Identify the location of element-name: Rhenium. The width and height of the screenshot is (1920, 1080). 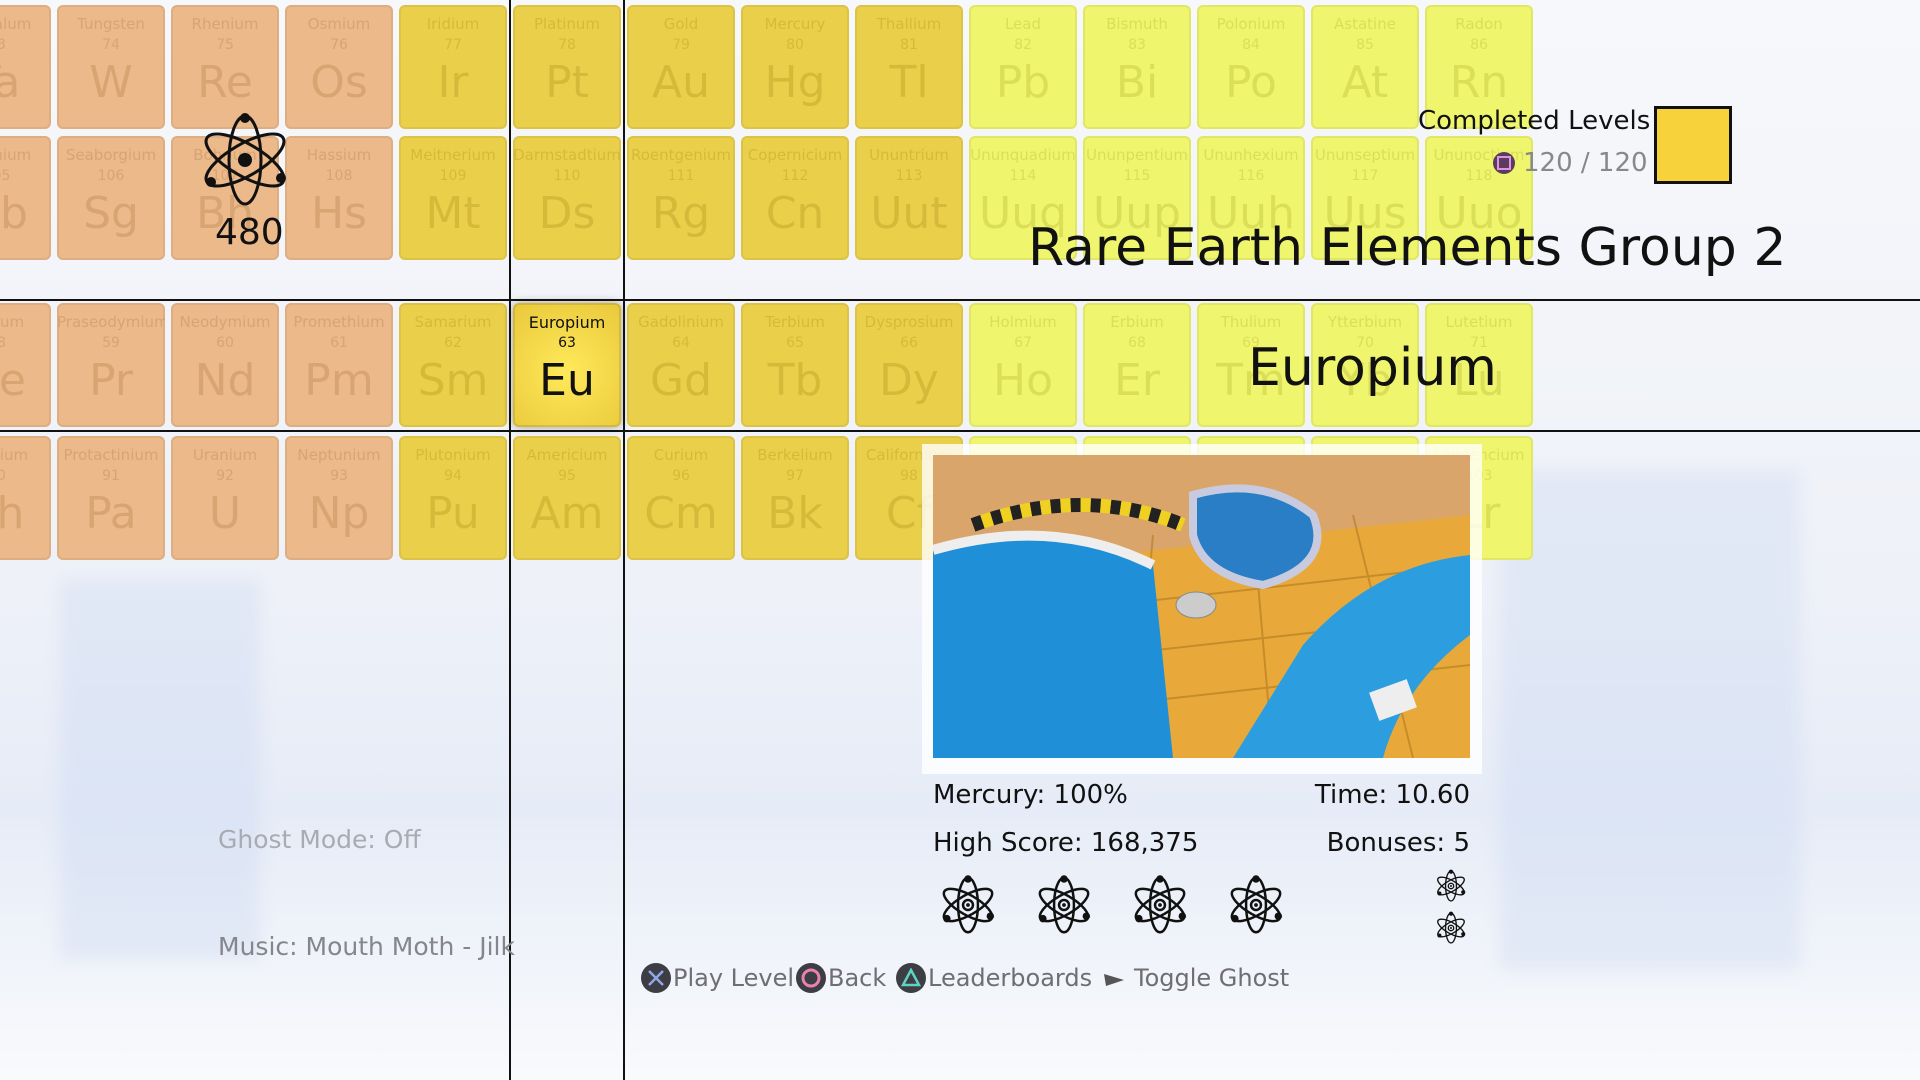
(225, 24).